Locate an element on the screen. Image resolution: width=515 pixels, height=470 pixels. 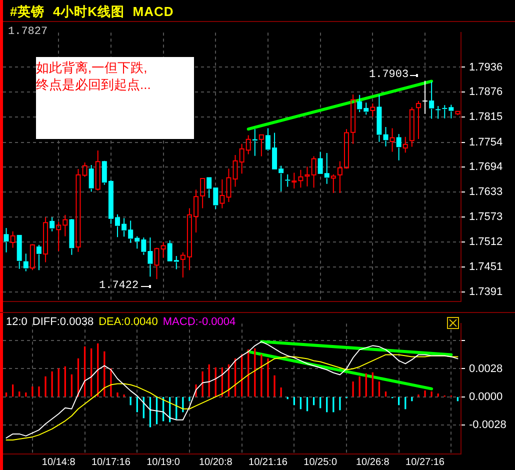
y-tick-label: 1.7451 is located at coordinates (486, 267).